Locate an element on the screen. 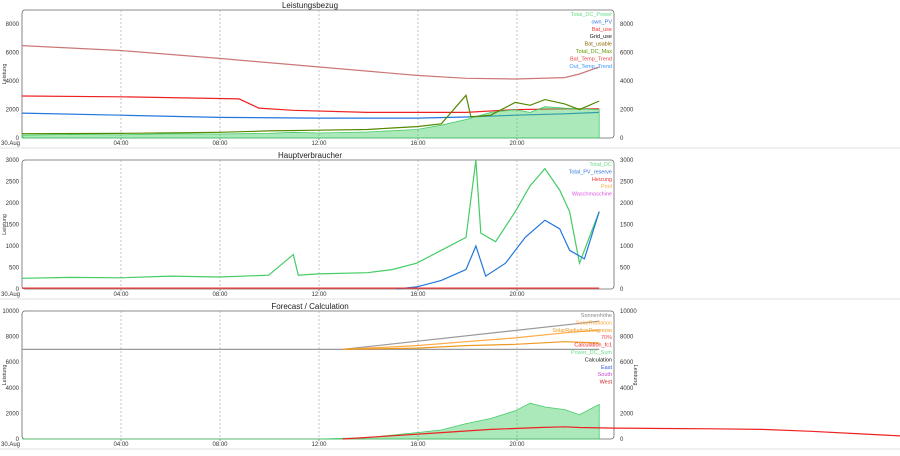 This screenshot has width=900, height=456. y-tick-label: 1000 is located at coordinates (13, 247).